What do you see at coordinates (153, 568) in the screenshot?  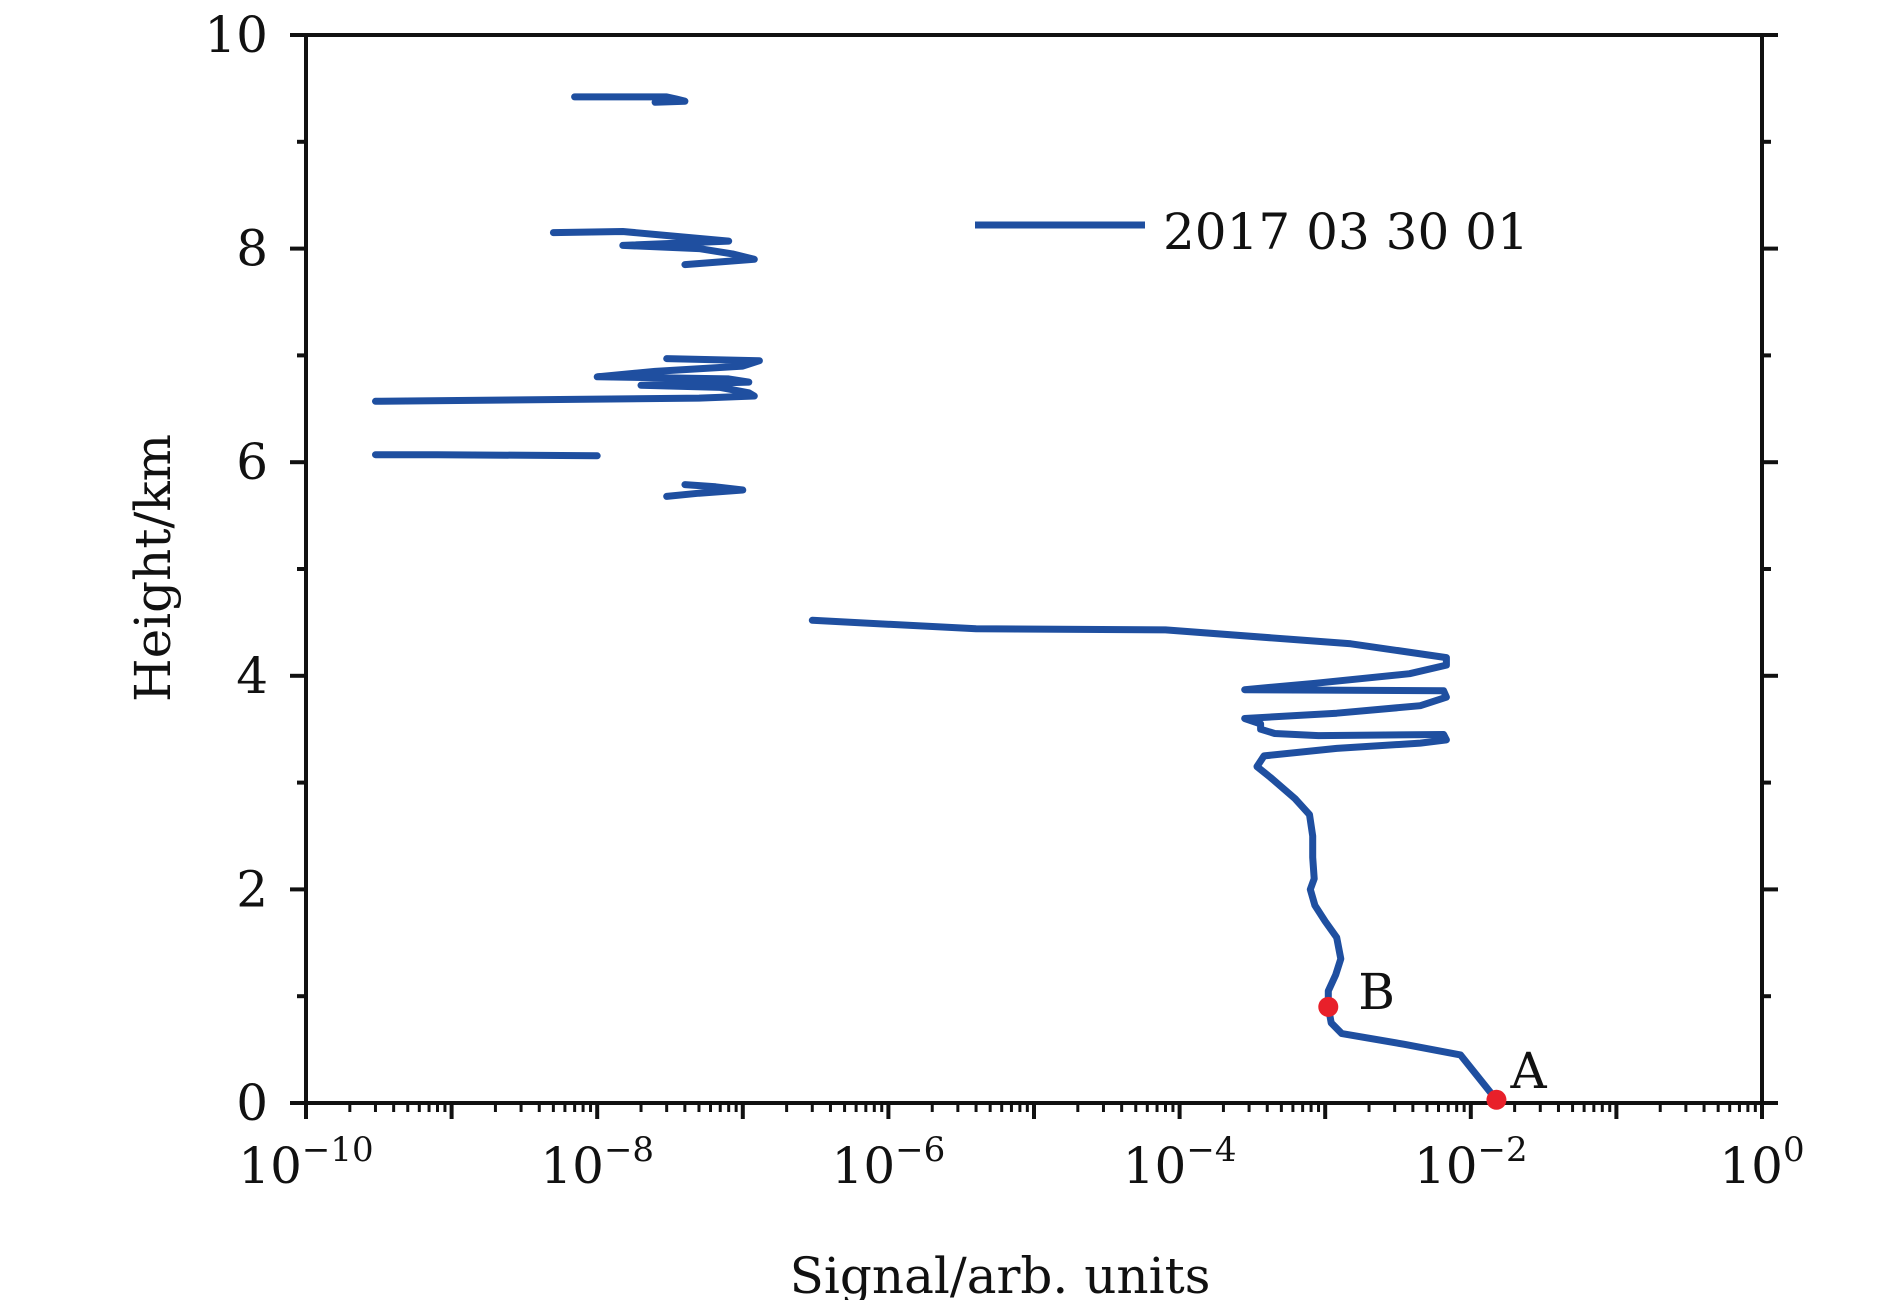 I see `y-axis-label: Height/km` at bounding box center [153, 568].